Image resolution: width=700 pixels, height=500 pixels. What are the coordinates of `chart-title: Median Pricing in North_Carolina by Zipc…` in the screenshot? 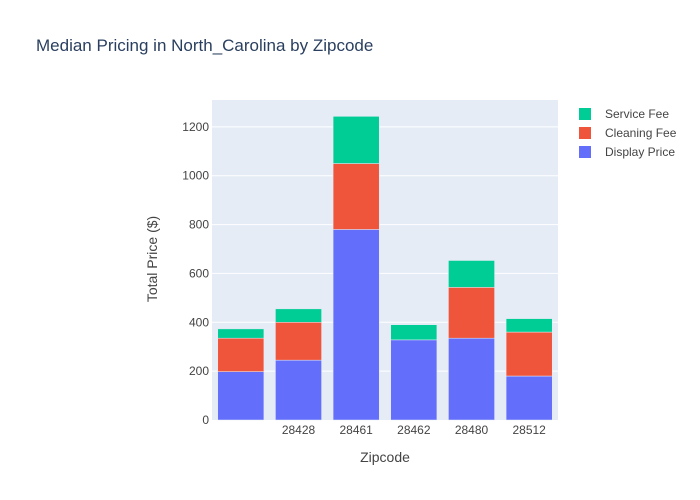 It's located at (204, 45).